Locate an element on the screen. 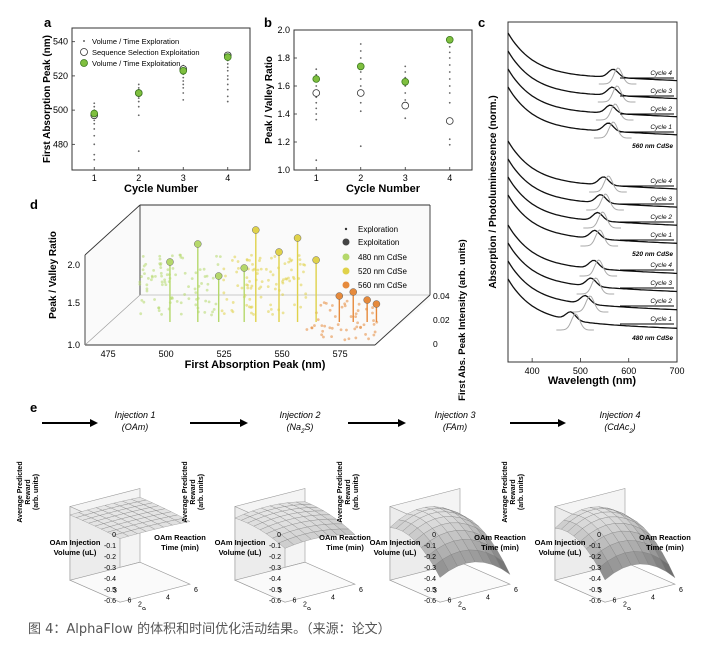 The image size is (702, 653). panel-d-zlabel: First Abs. Peak Intensity (arb. units) is located at coordinates (462, 320).